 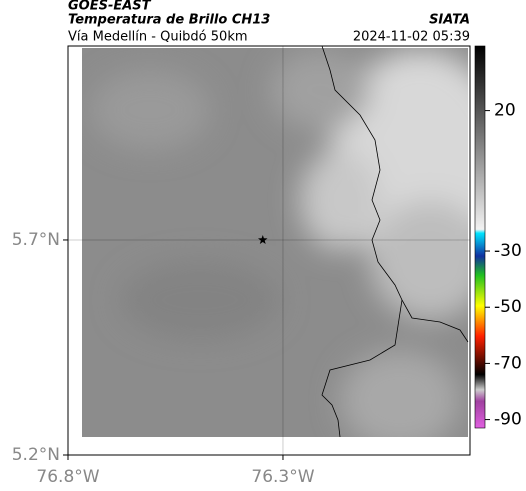 What do you see at coordinates (508, 420) in the screenshot?
I see `colorbar-tick-label: -90` at bounding box center [508, 420].